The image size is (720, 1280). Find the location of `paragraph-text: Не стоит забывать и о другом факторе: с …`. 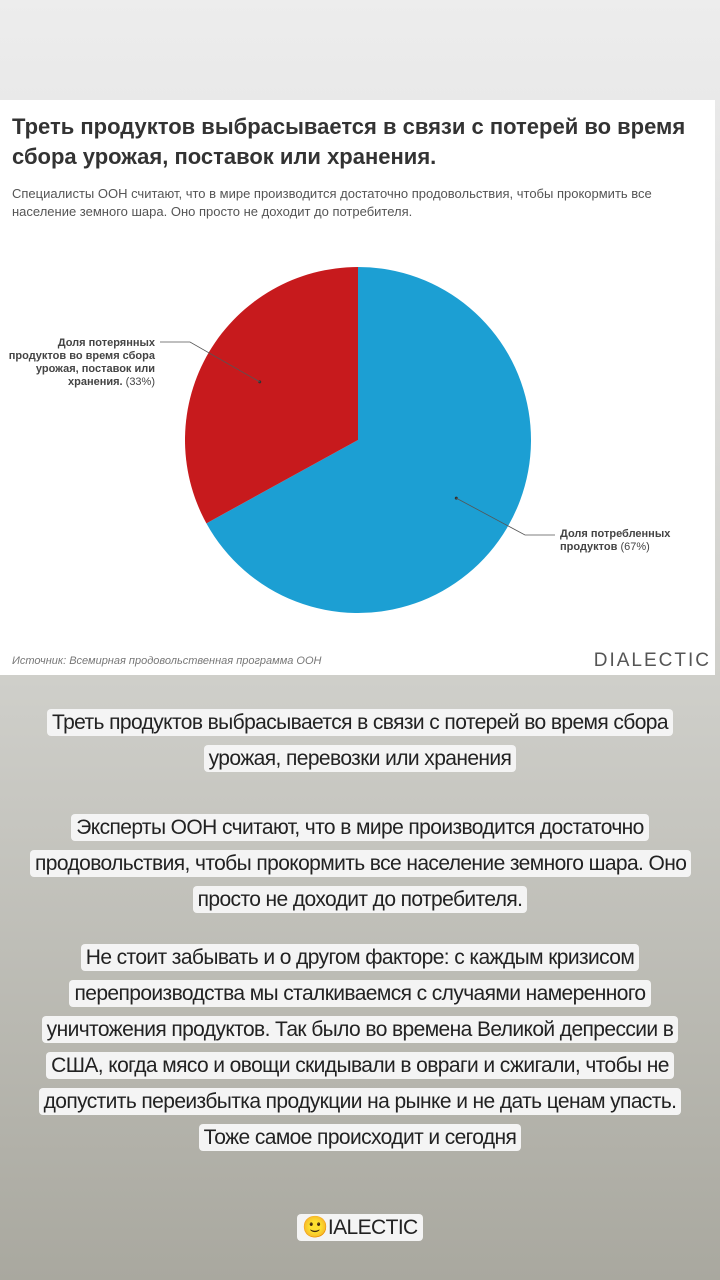

paragraph-text: Не стоит забывать и о другом факторе: с … is located at coordinates (360, 1047).